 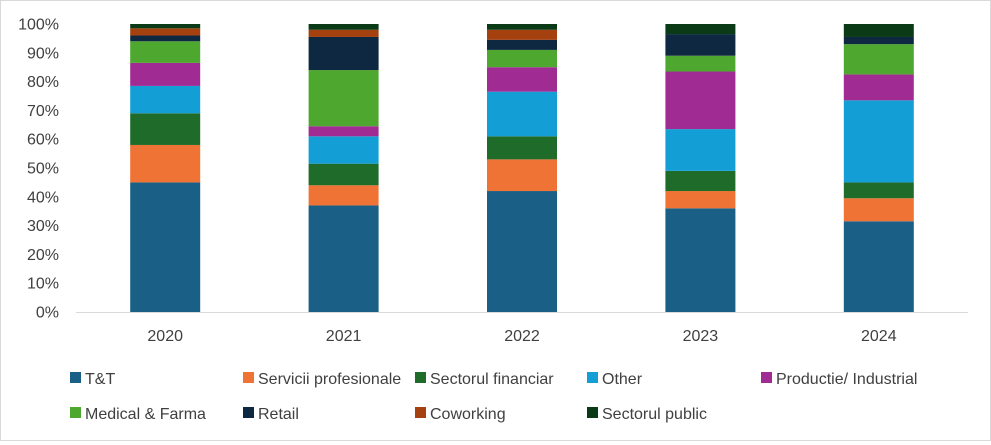 What do you see at coordinates (43, 111) in the screenshot?
I see `y-tick-label: 70%` at bounding box center [43, 111].